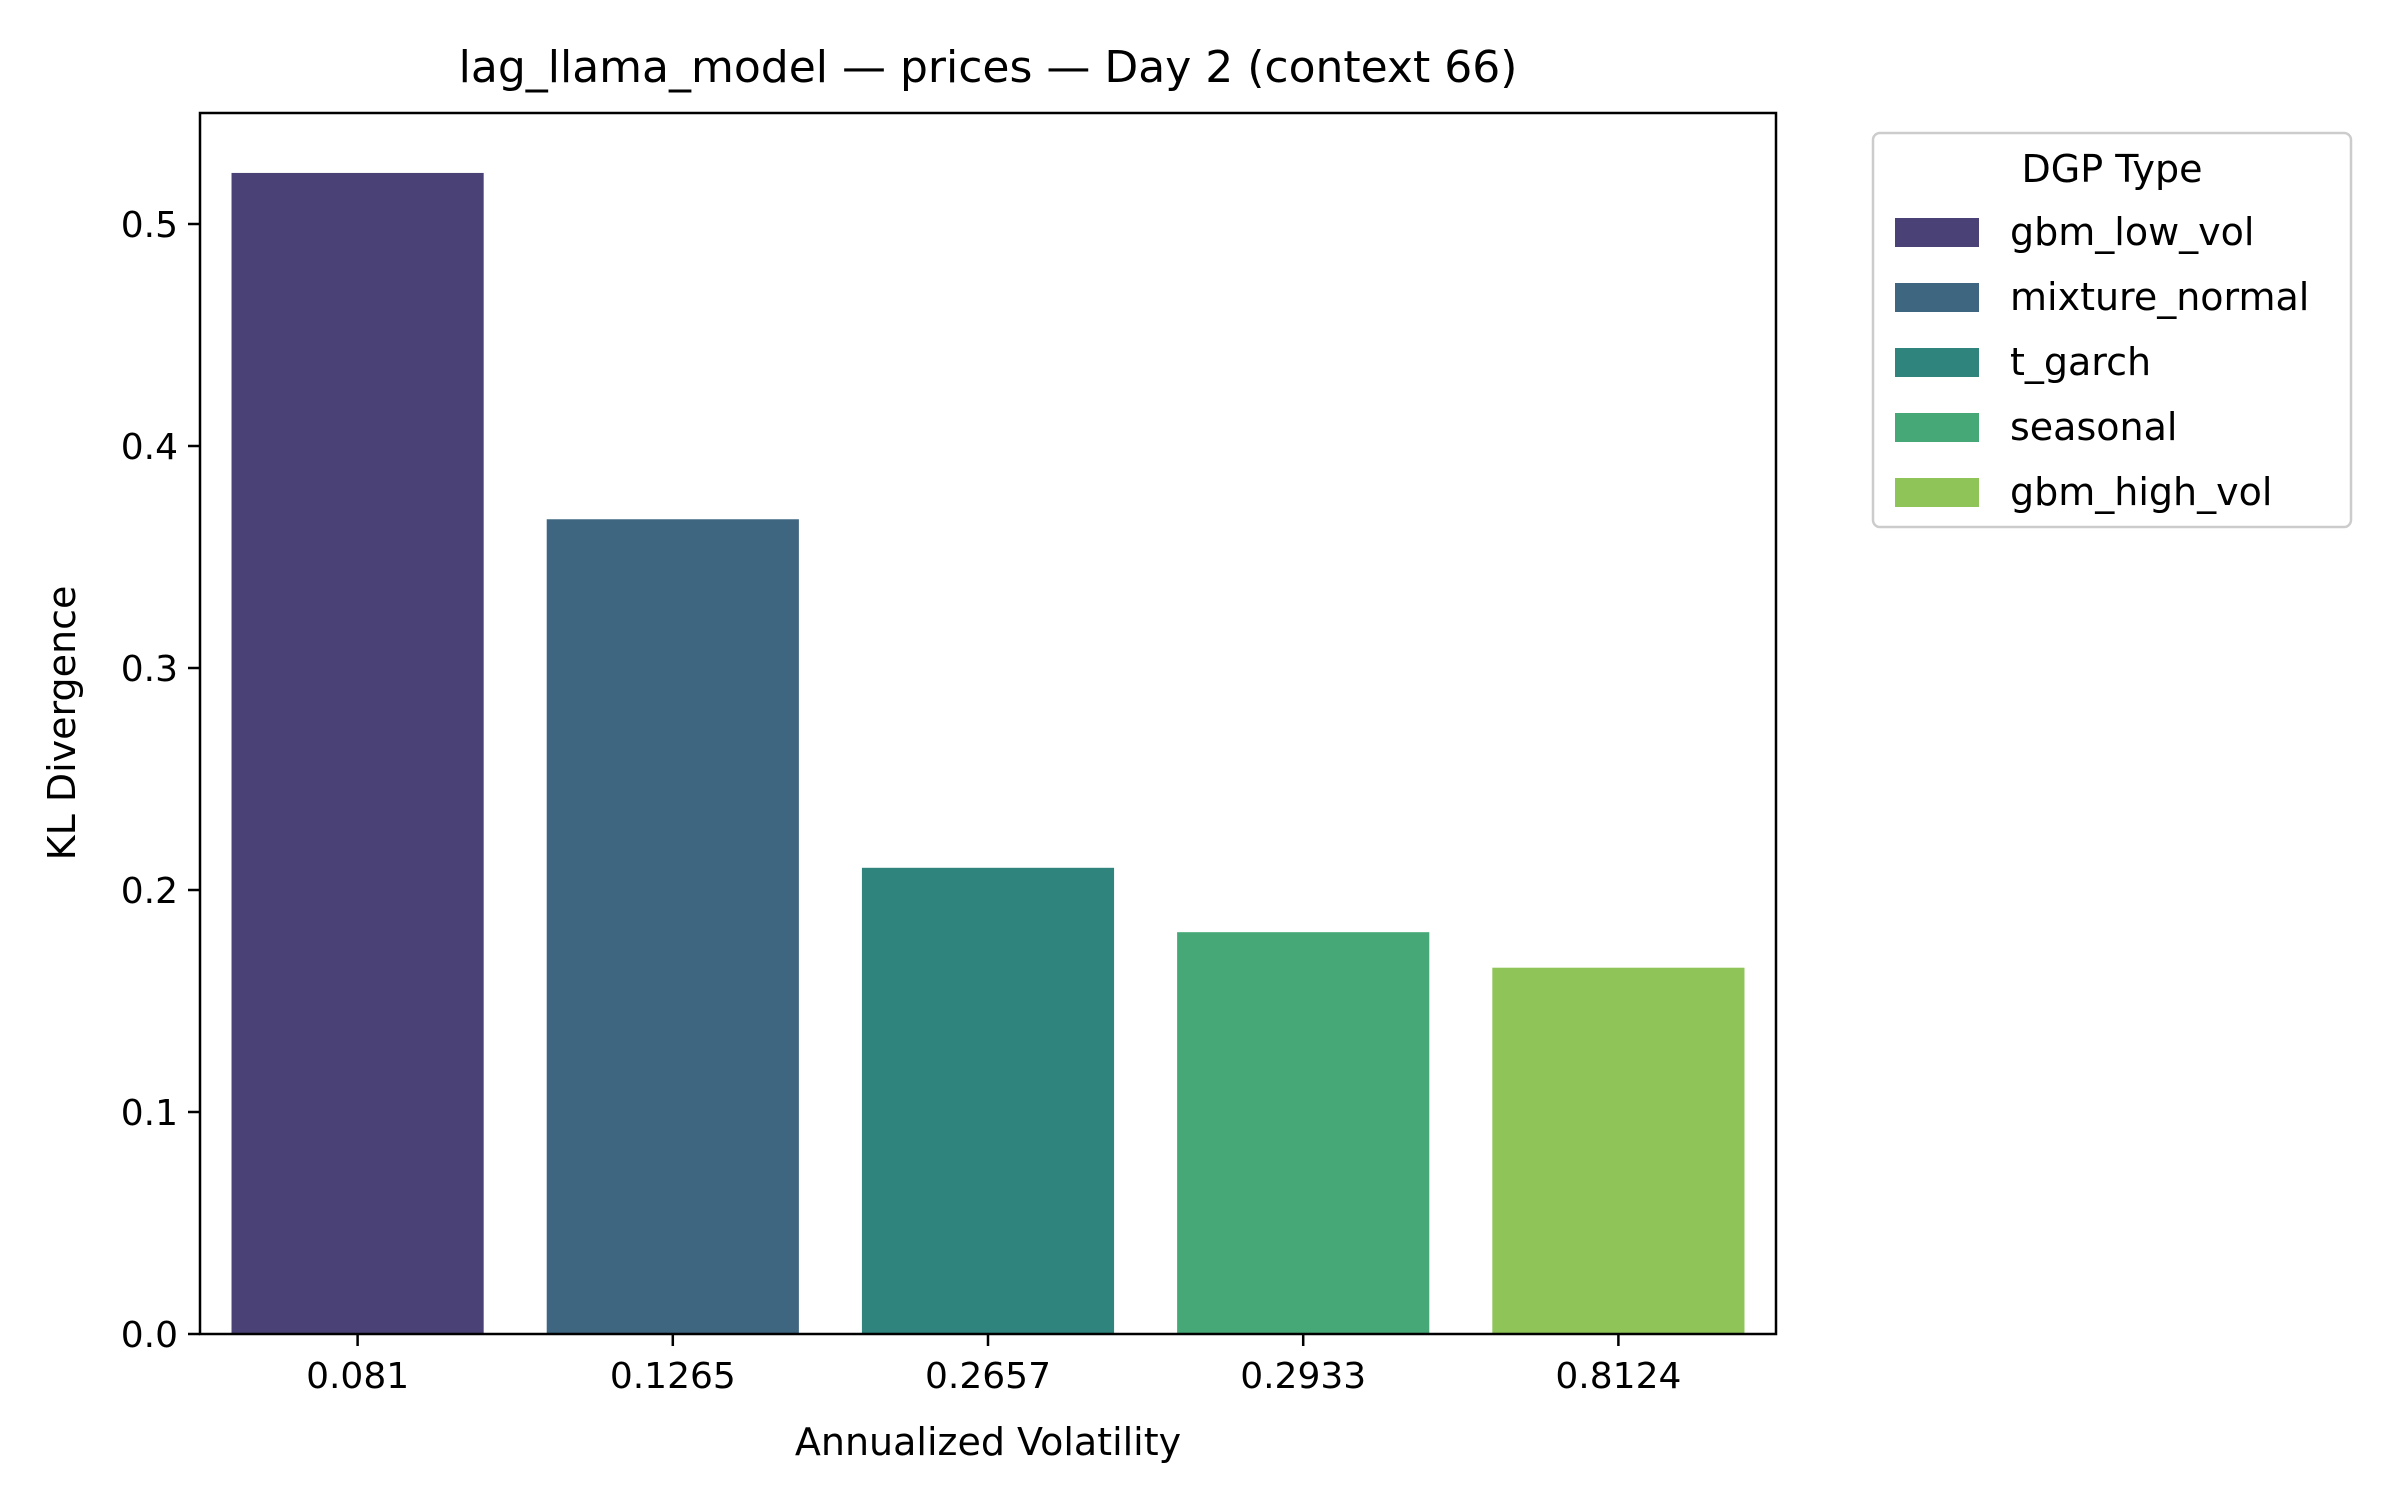 Image resolution: width=2400 pixels, height=1504 pixels. I want to click on y-axis-ticks: 0.0 0.1 0.2 0.3 0.4 0.5, so click(160, 780).